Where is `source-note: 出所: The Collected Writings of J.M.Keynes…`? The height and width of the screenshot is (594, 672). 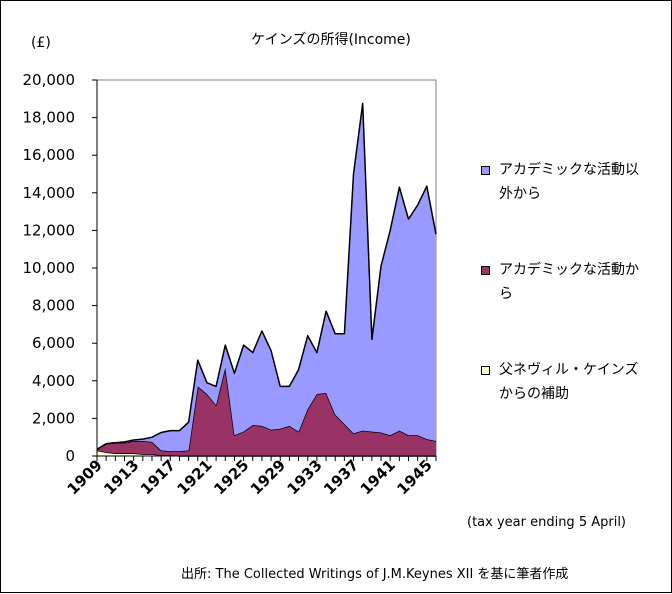
source-note: 出所: The Collected Writings of J.M.Keynes… is located at coordinates (375, 574).